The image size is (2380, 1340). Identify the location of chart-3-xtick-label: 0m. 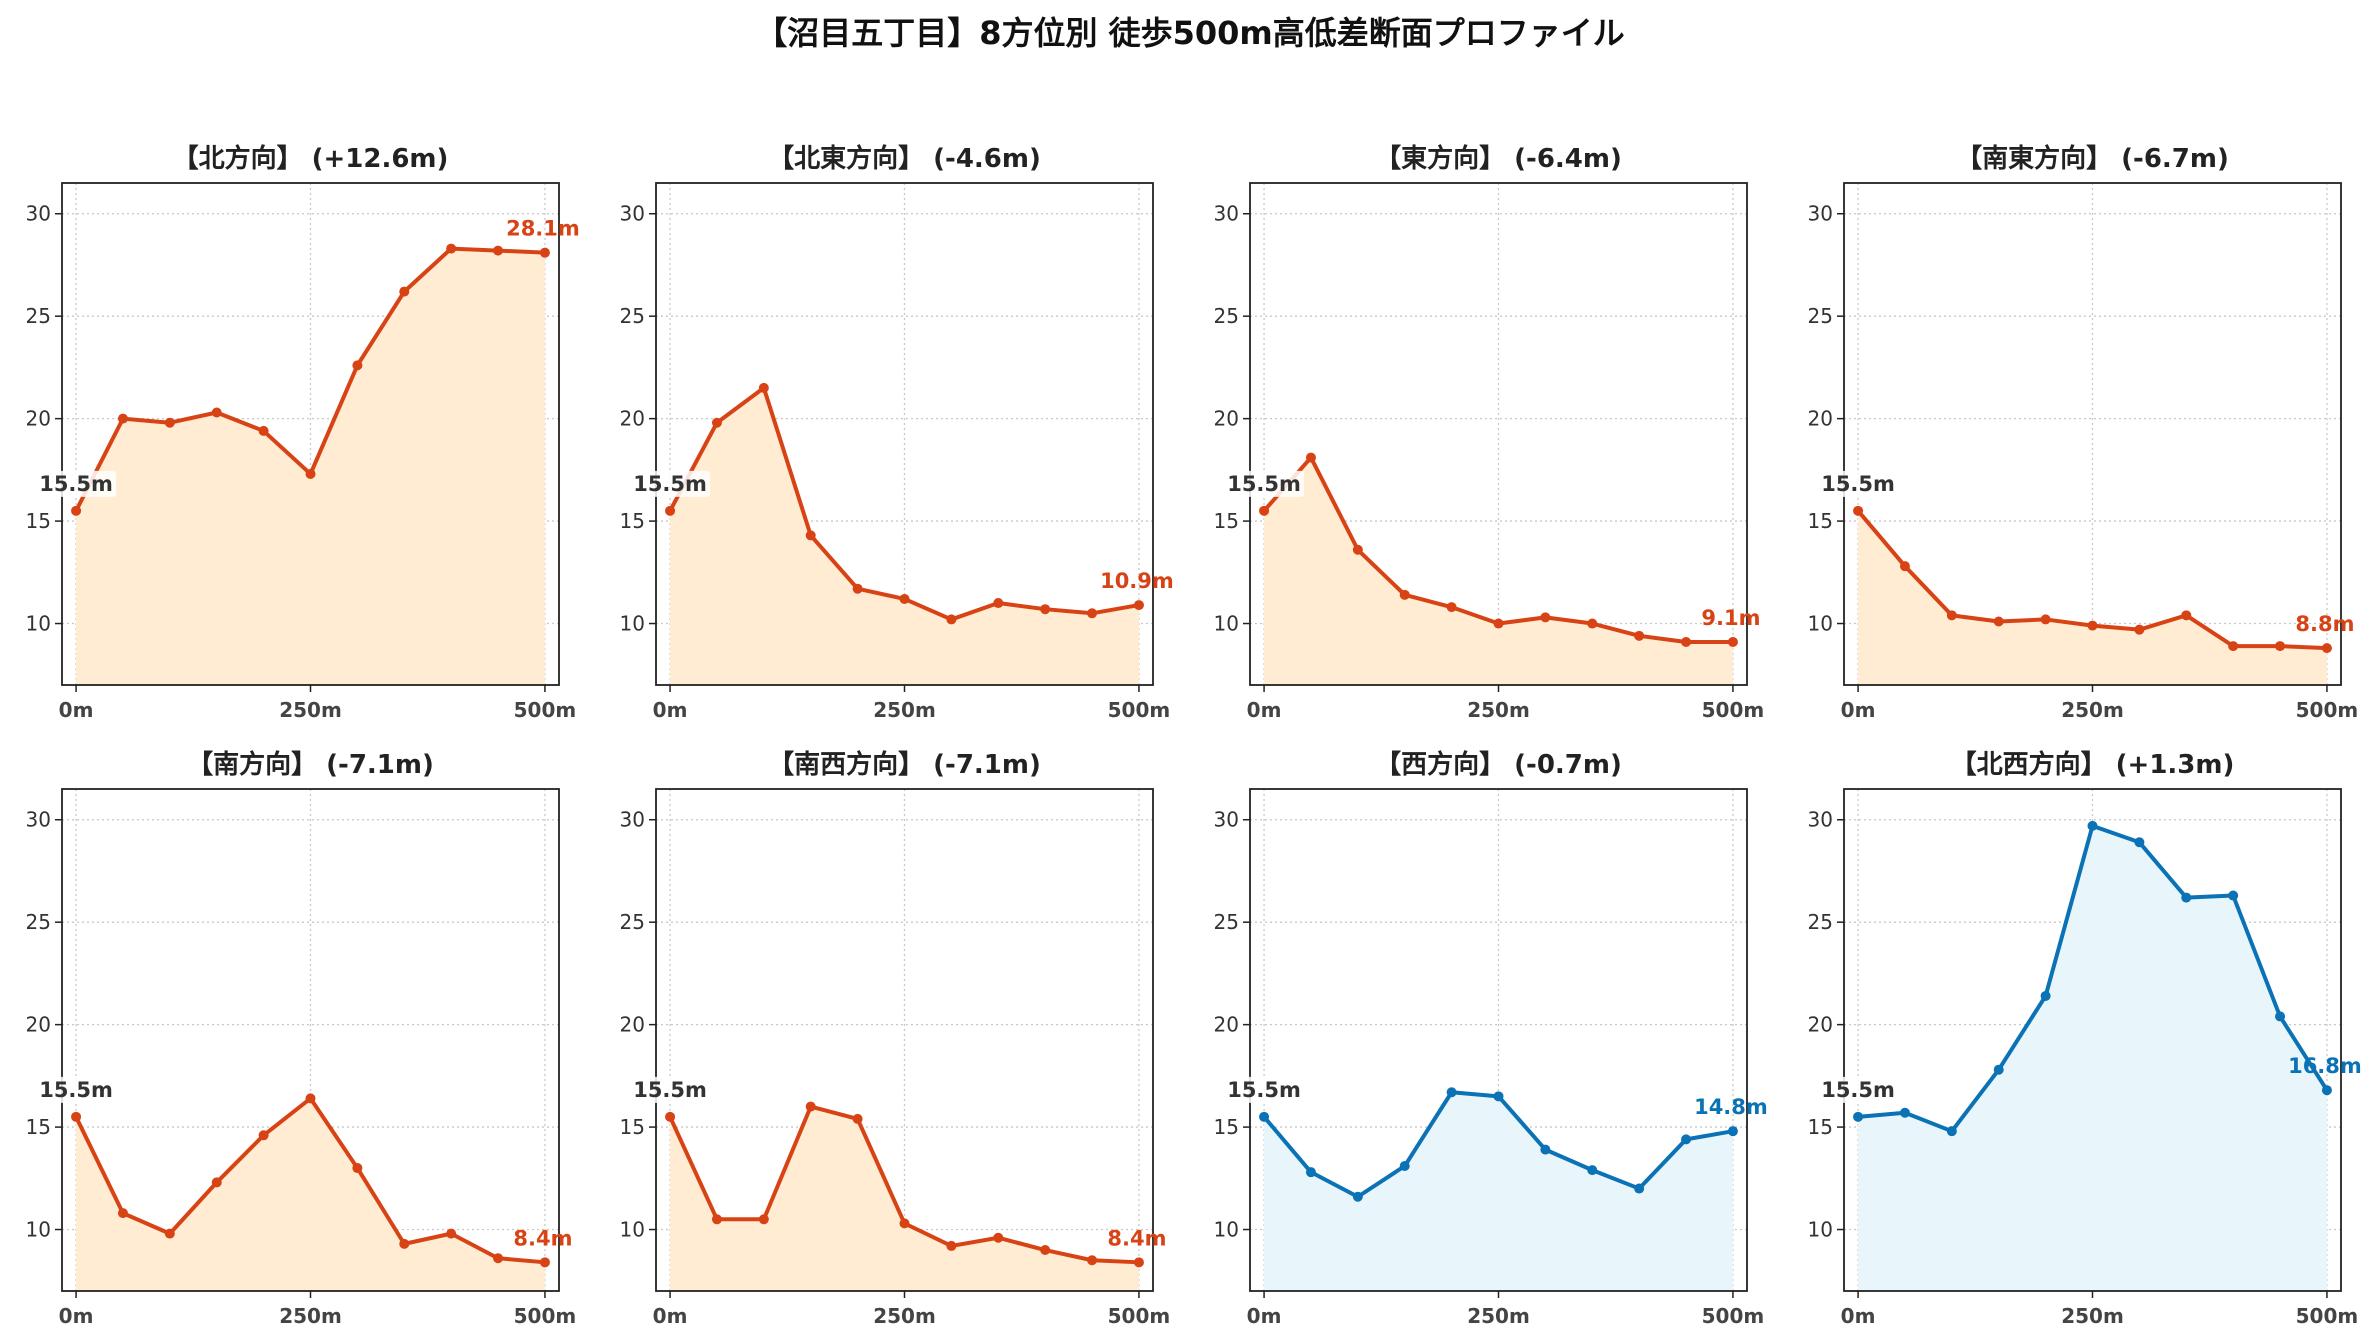
(1858, 710).